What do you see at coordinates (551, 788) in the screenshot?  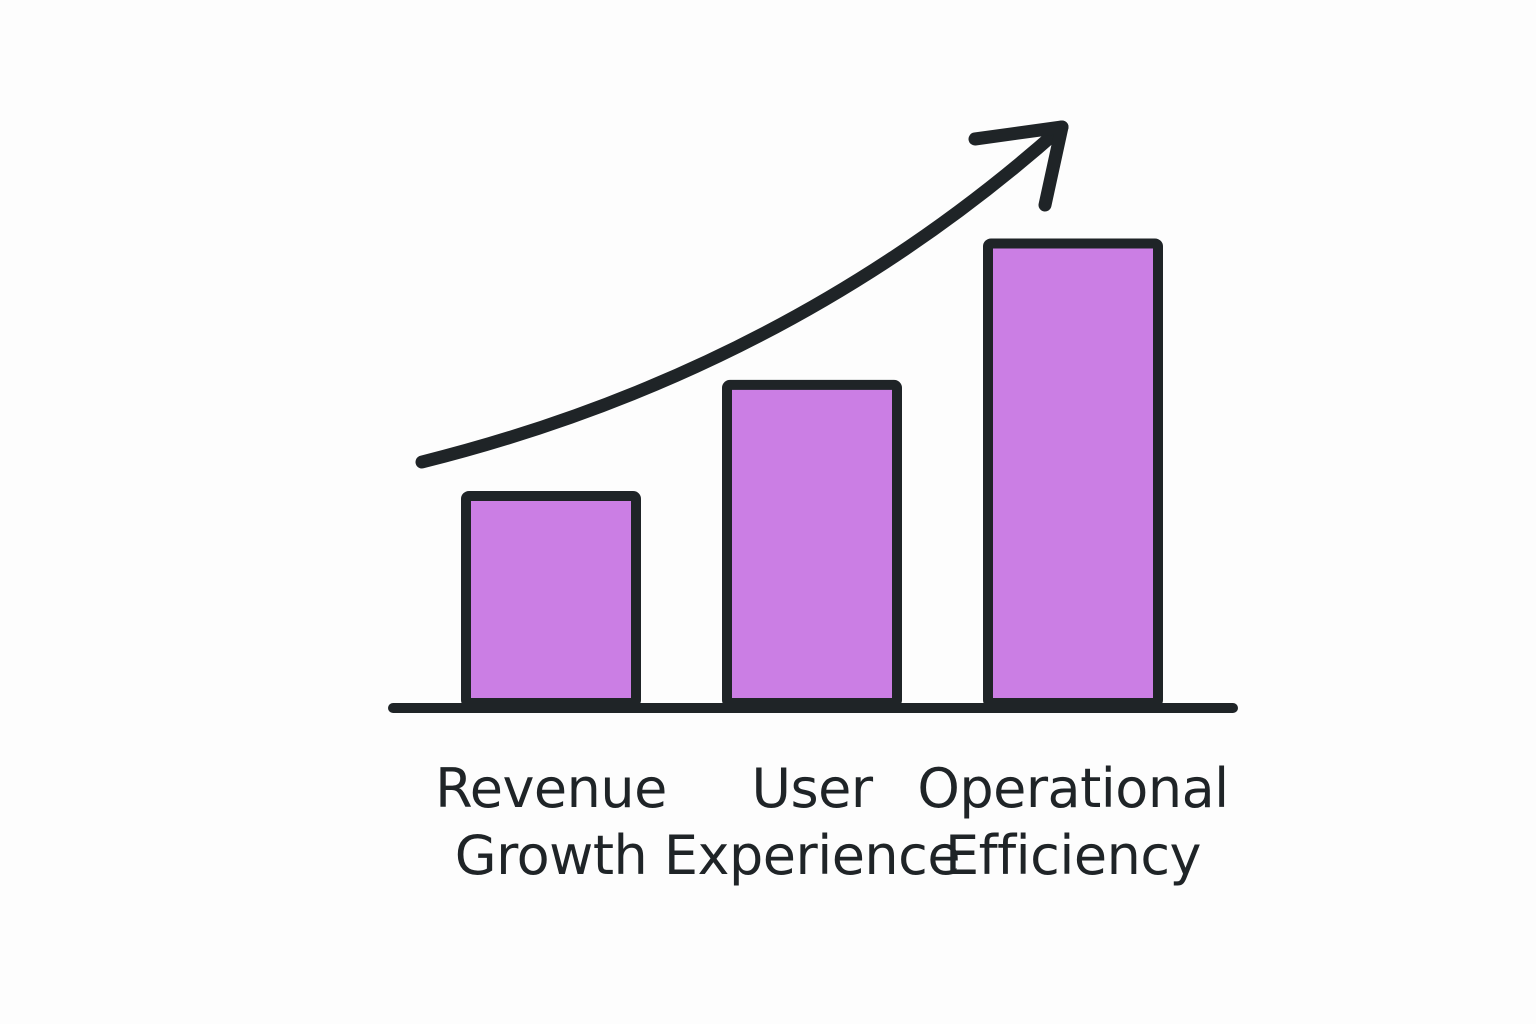 I see `tick-label-0-line-0: Revenue` at bounding box center [551, 788].